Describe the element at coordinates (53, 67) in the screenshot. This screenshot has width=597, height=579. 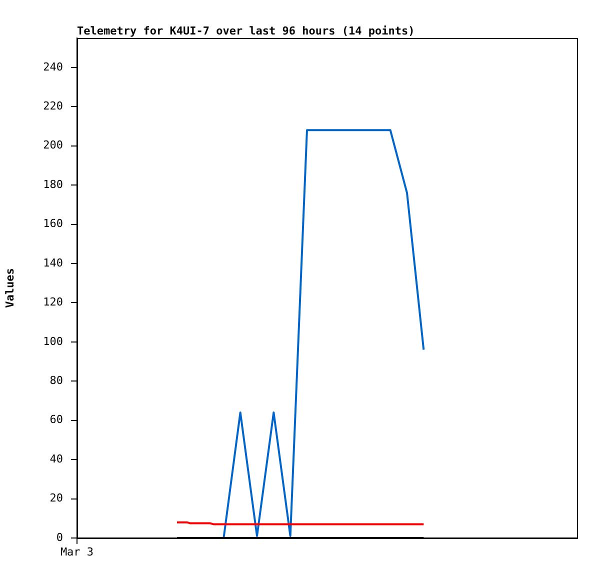
I see `y-tick-label: 240` at that location.